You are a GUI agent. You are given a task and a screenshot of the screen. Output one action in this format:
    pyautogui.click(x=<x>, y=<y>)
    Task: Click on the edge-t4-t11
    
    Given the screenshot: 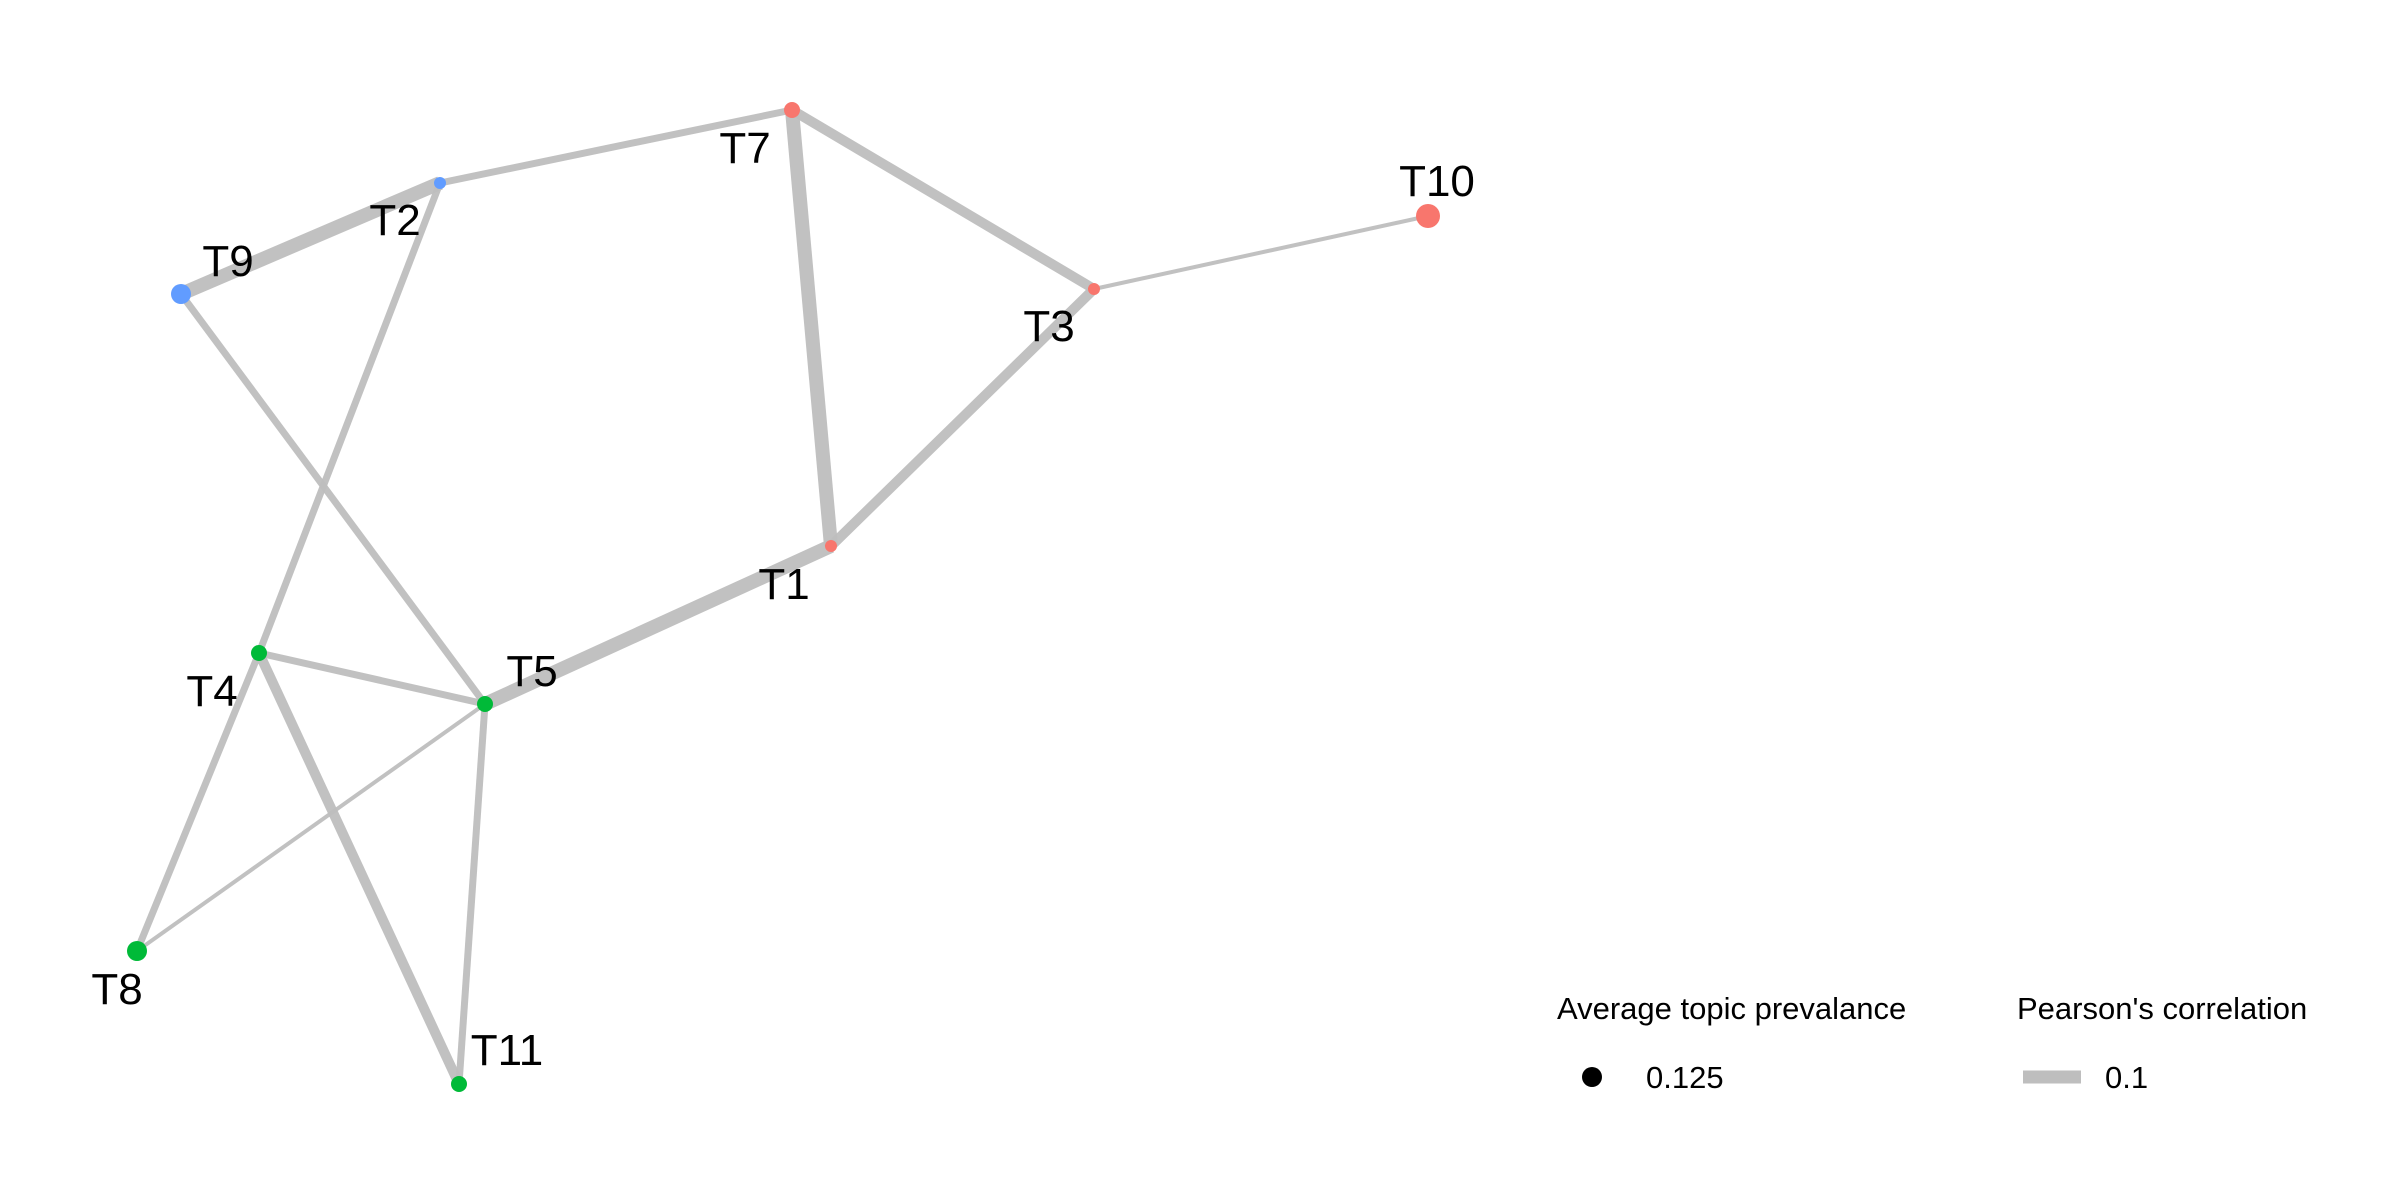 What is the action you would take?
    pyautogui.click(x=359, y=868)
    